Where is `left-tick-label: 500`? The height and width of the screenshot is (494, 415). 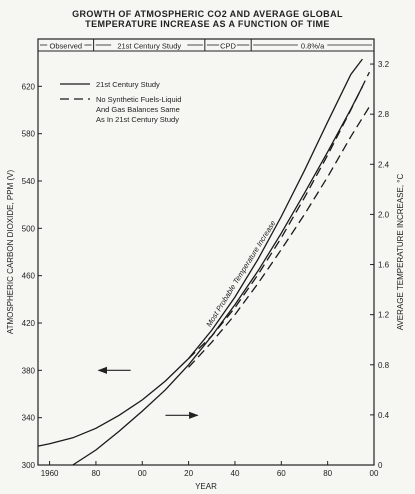 left-tick-label: 500 is located at coordinates (29, 228).